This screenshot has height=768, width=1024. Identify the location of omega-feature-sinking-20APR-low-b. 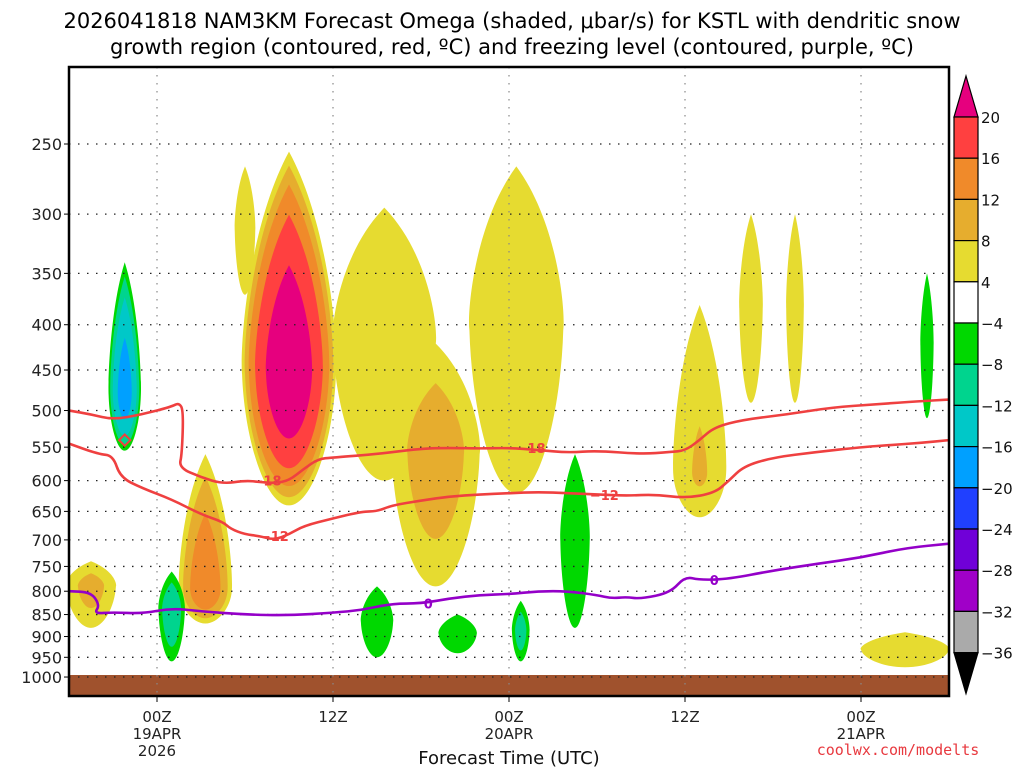
(457, 634).